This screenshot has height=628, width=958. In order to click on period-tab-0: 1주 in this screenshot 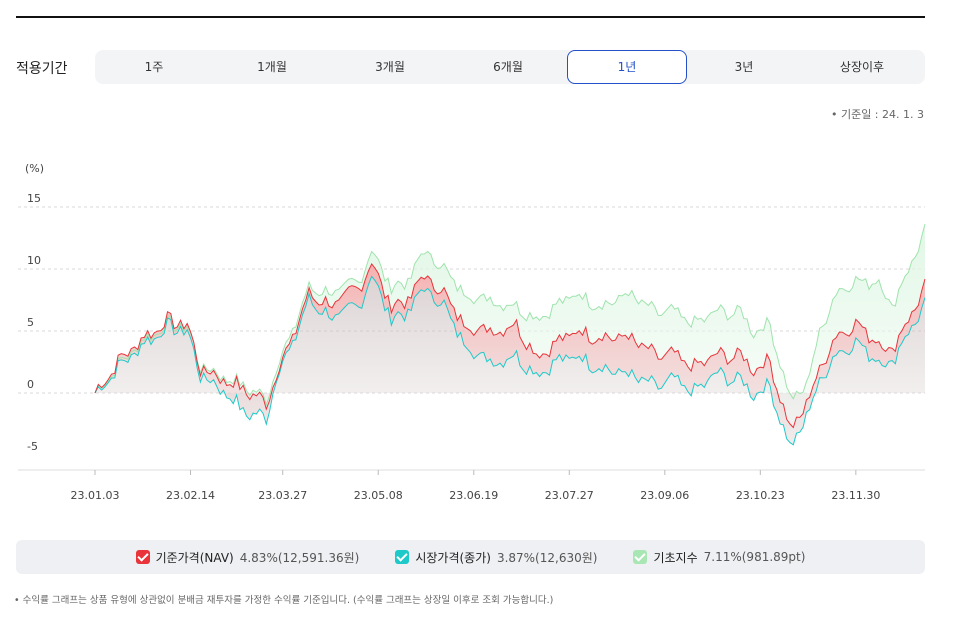, I will do `click(154, 67)`.